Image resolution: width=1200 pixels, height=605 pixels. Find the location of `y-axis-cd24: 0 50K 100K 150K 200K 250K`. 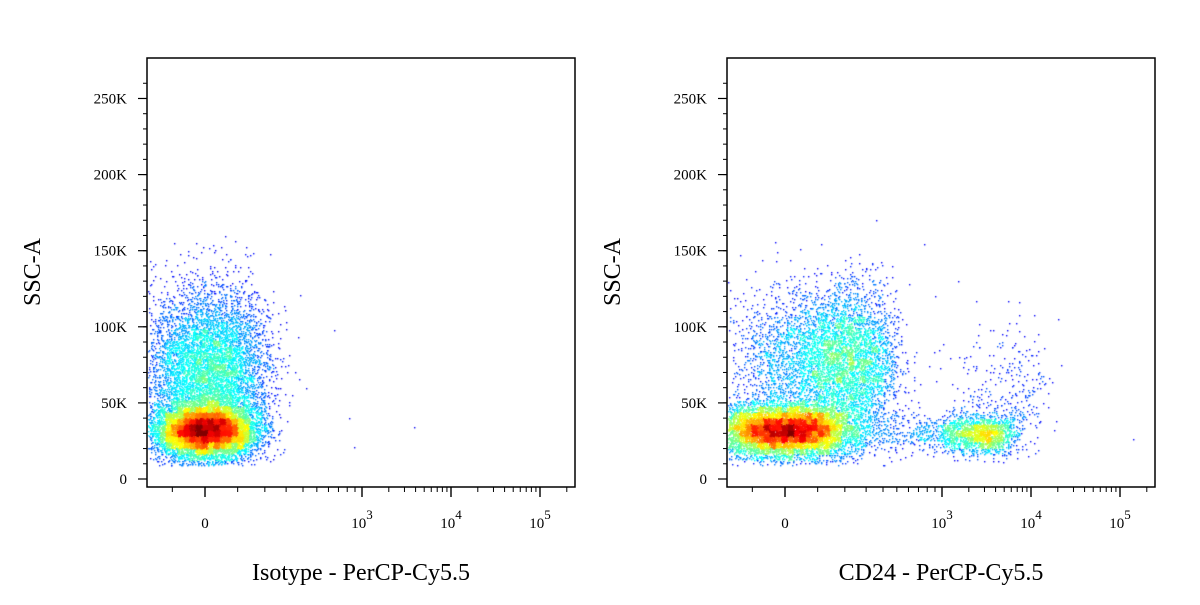

y-axis-cd24: 0 50K 100K 150K 200K 250K is located at coordinates (700, 285).